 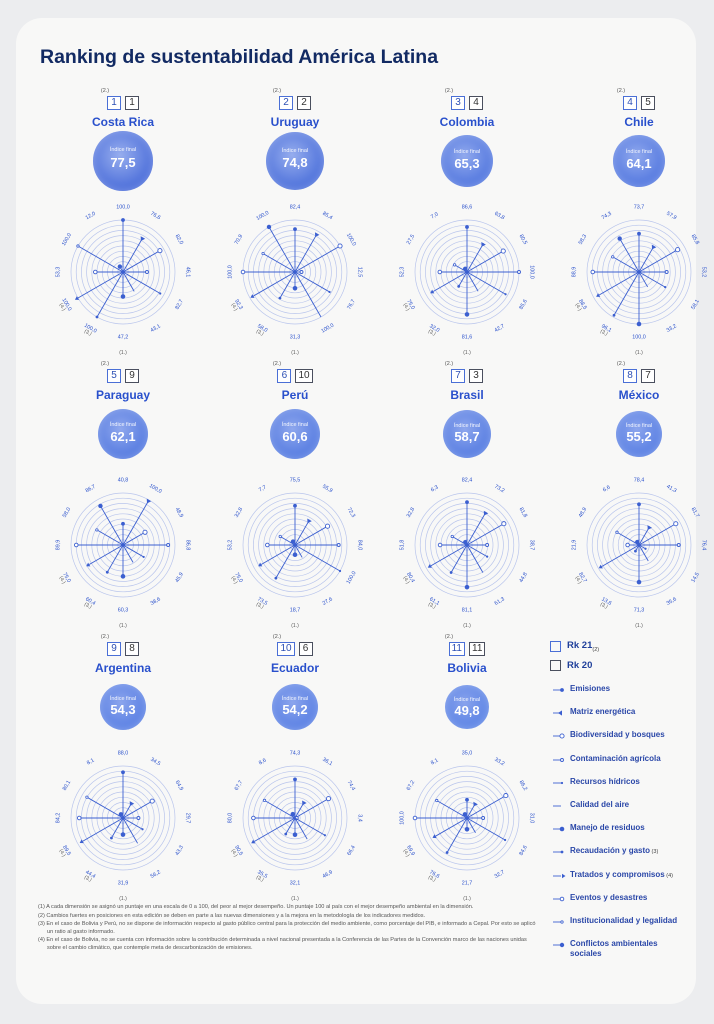 I want to click on value-label: 69,9, so click(x=410, y=851).